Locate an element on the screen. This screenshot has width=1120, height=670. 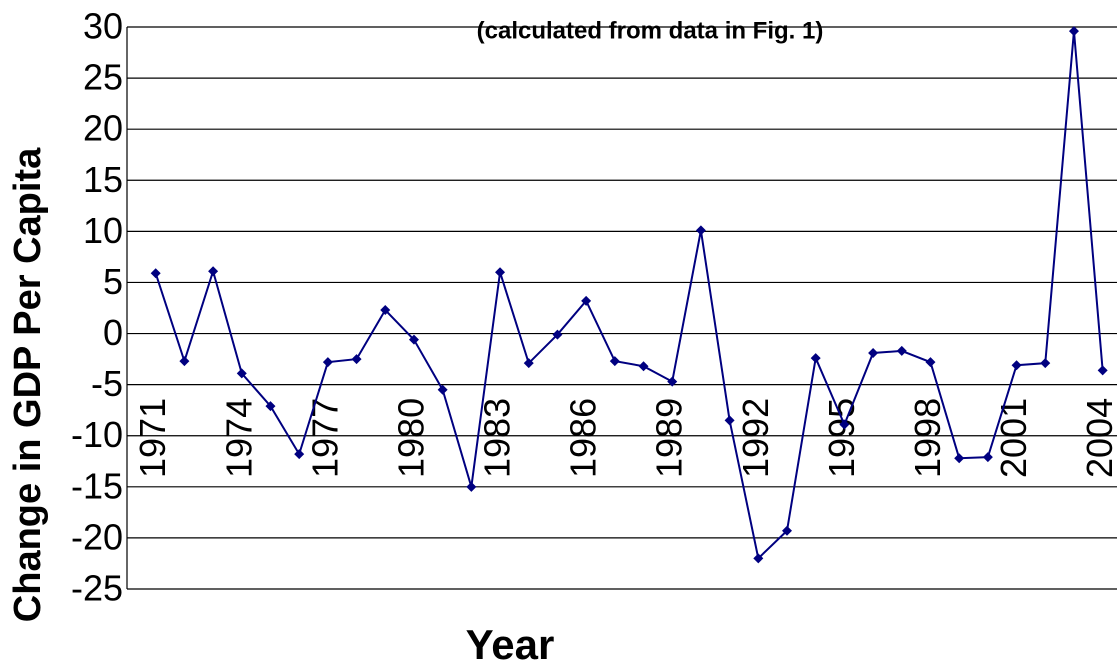
x-tick-label: 1998 is located at coordinates (927, 438).